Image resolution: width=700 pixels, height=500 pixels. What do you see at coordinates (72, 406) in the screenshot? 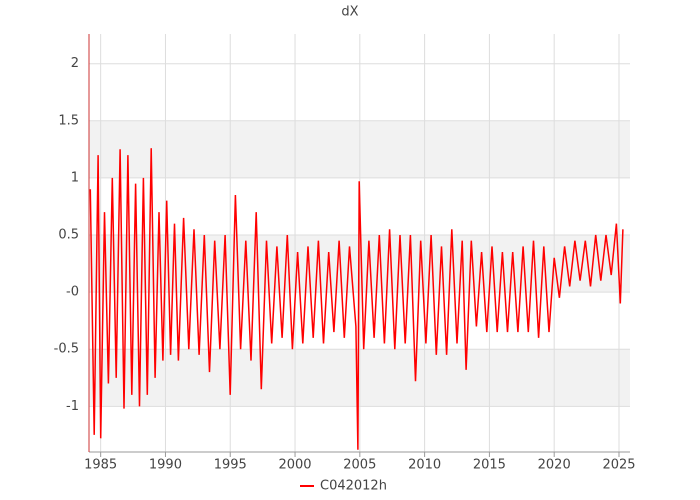
I see `y-tick-label: -1` at bounding box center [72, 406].